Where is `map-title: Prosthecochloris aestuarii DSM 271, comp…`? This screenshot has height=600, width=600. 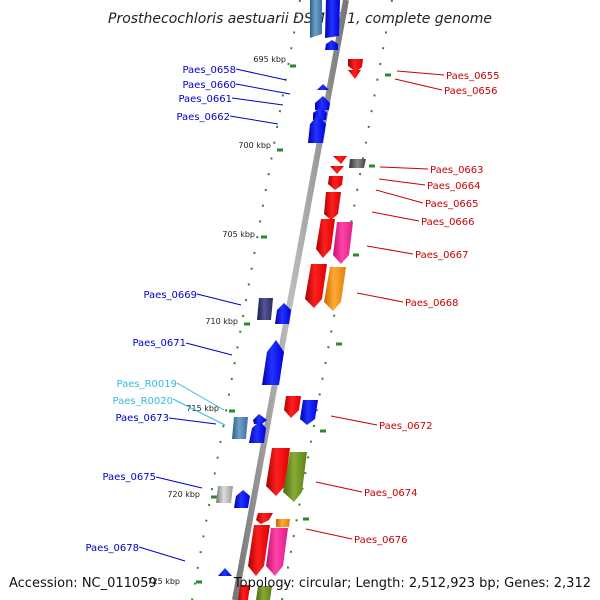
map-title: Prosthecochloris aestuarii DSM 271, comp… is located at coordinates (300, 19).